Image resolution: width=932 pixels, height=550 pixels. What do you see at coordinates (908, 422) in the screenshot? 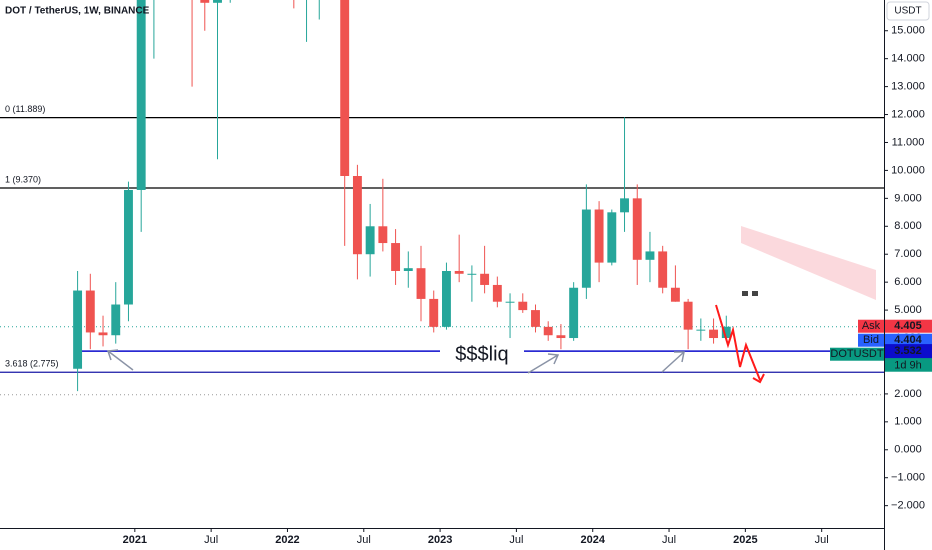
I see `y-tick-label: 1.000` at bounding box center [908, 422].